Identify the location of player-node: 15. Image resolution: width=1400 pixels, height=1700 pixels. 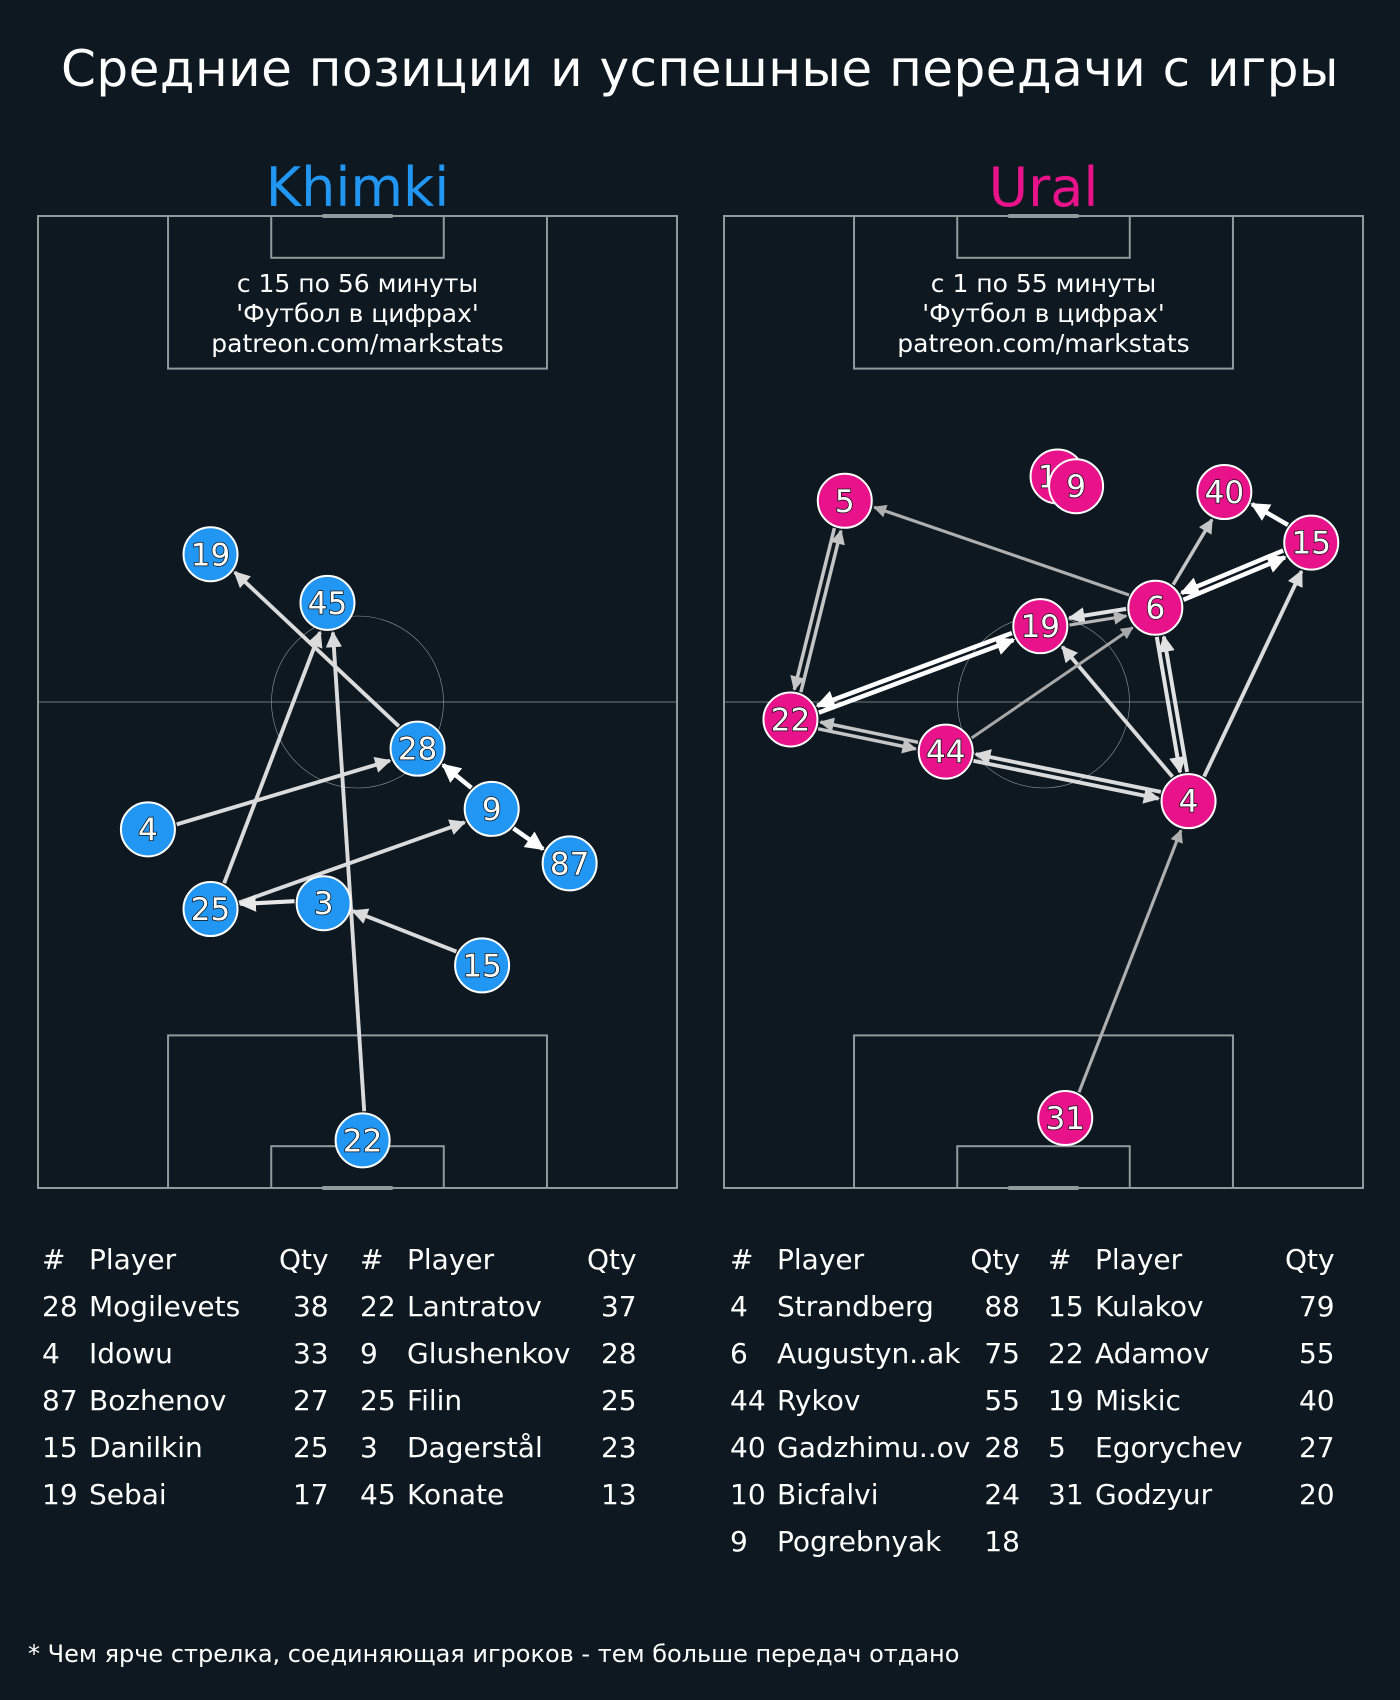
(1311, 542).